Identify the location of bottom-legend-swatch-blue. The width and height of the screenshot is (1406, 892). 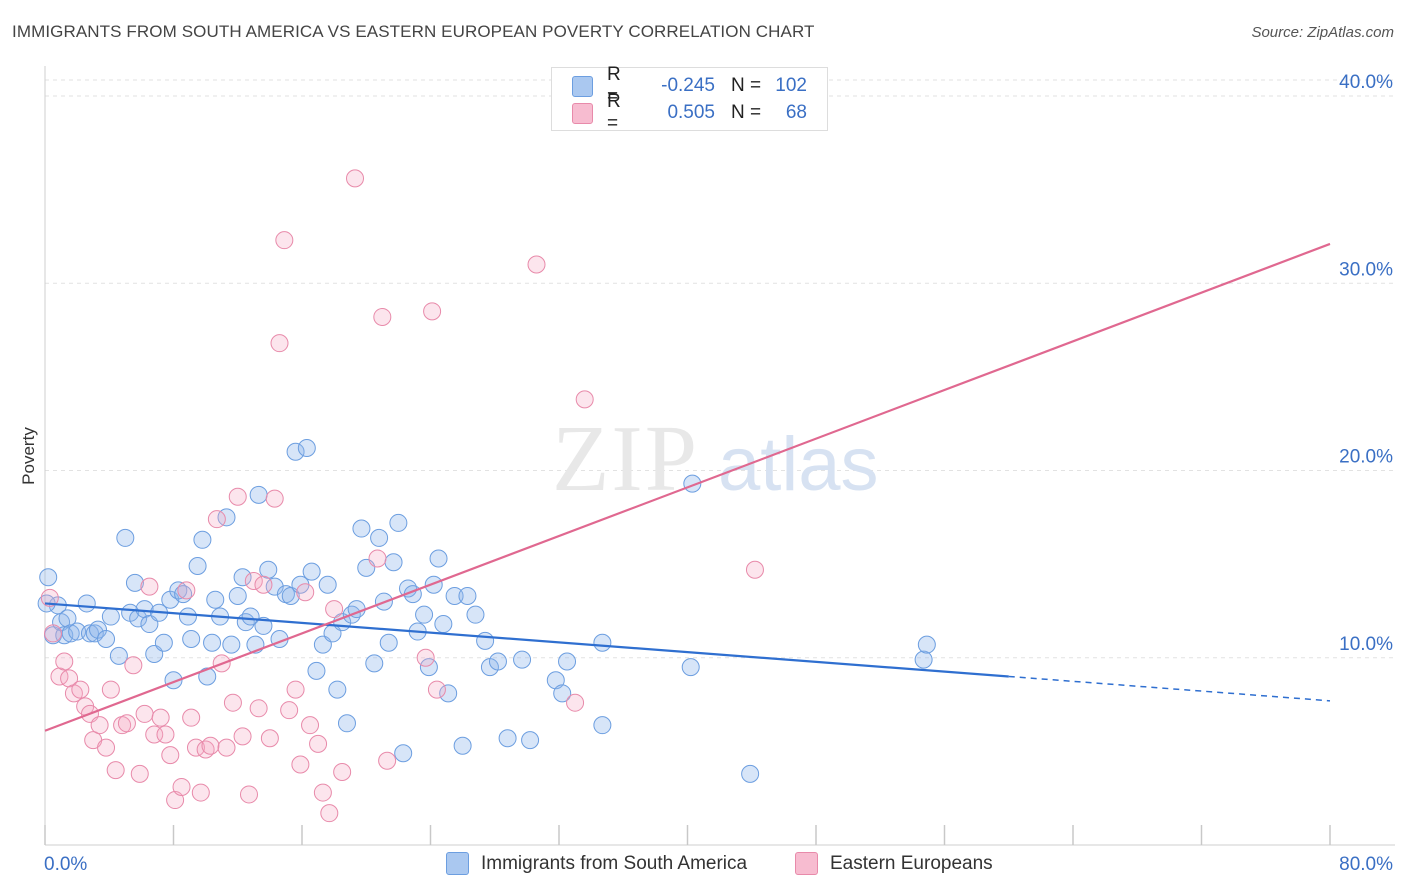
(457, 863).